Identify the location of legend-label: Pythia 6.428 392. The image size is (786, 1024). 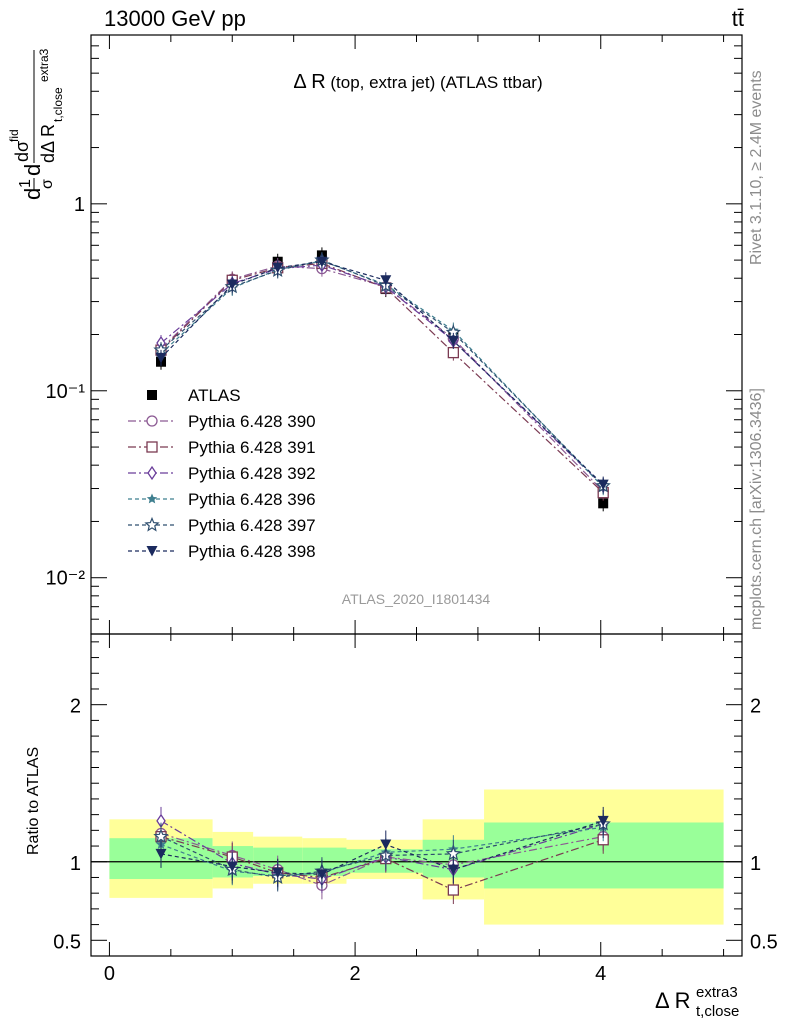
(252, 473).